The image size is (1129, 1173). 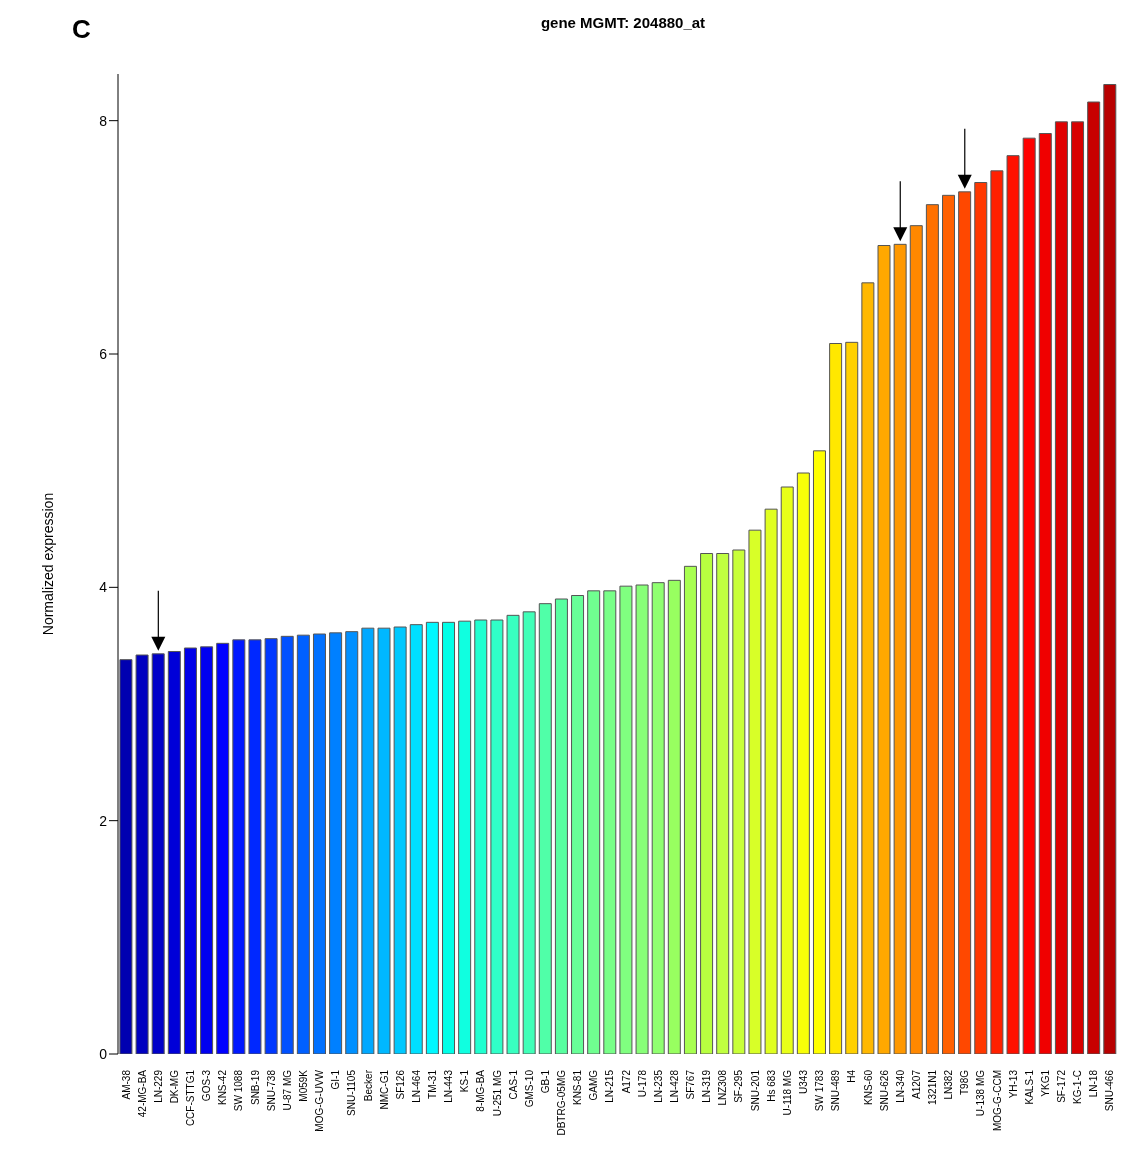 What do you see at coordinates (336, 1079) in the screenshot?
I see `x-tick-label: GI-1` at bounding box center [336, 1079].